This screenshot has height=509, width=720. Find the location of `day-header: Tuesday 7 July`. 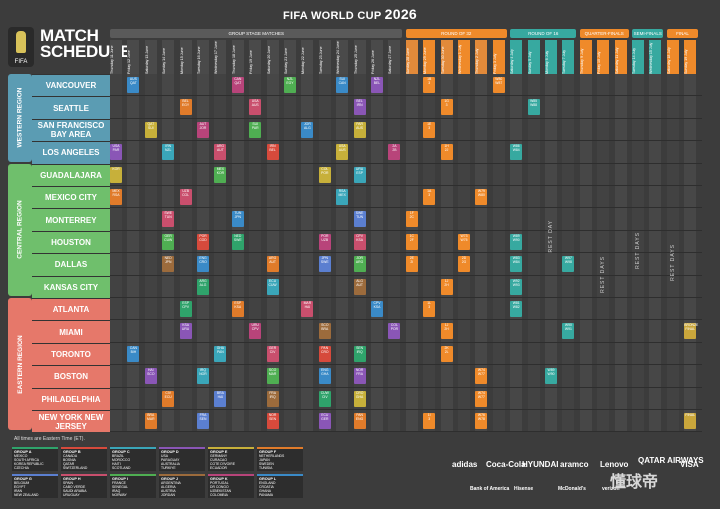

day-header: Tuesday 7 July is located at coordinates (568, 57).